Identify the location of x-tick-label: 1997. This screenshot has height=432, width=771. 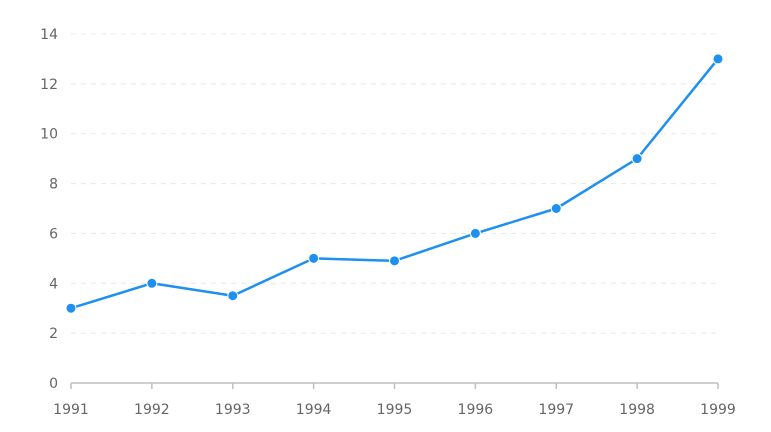
(556, 410).